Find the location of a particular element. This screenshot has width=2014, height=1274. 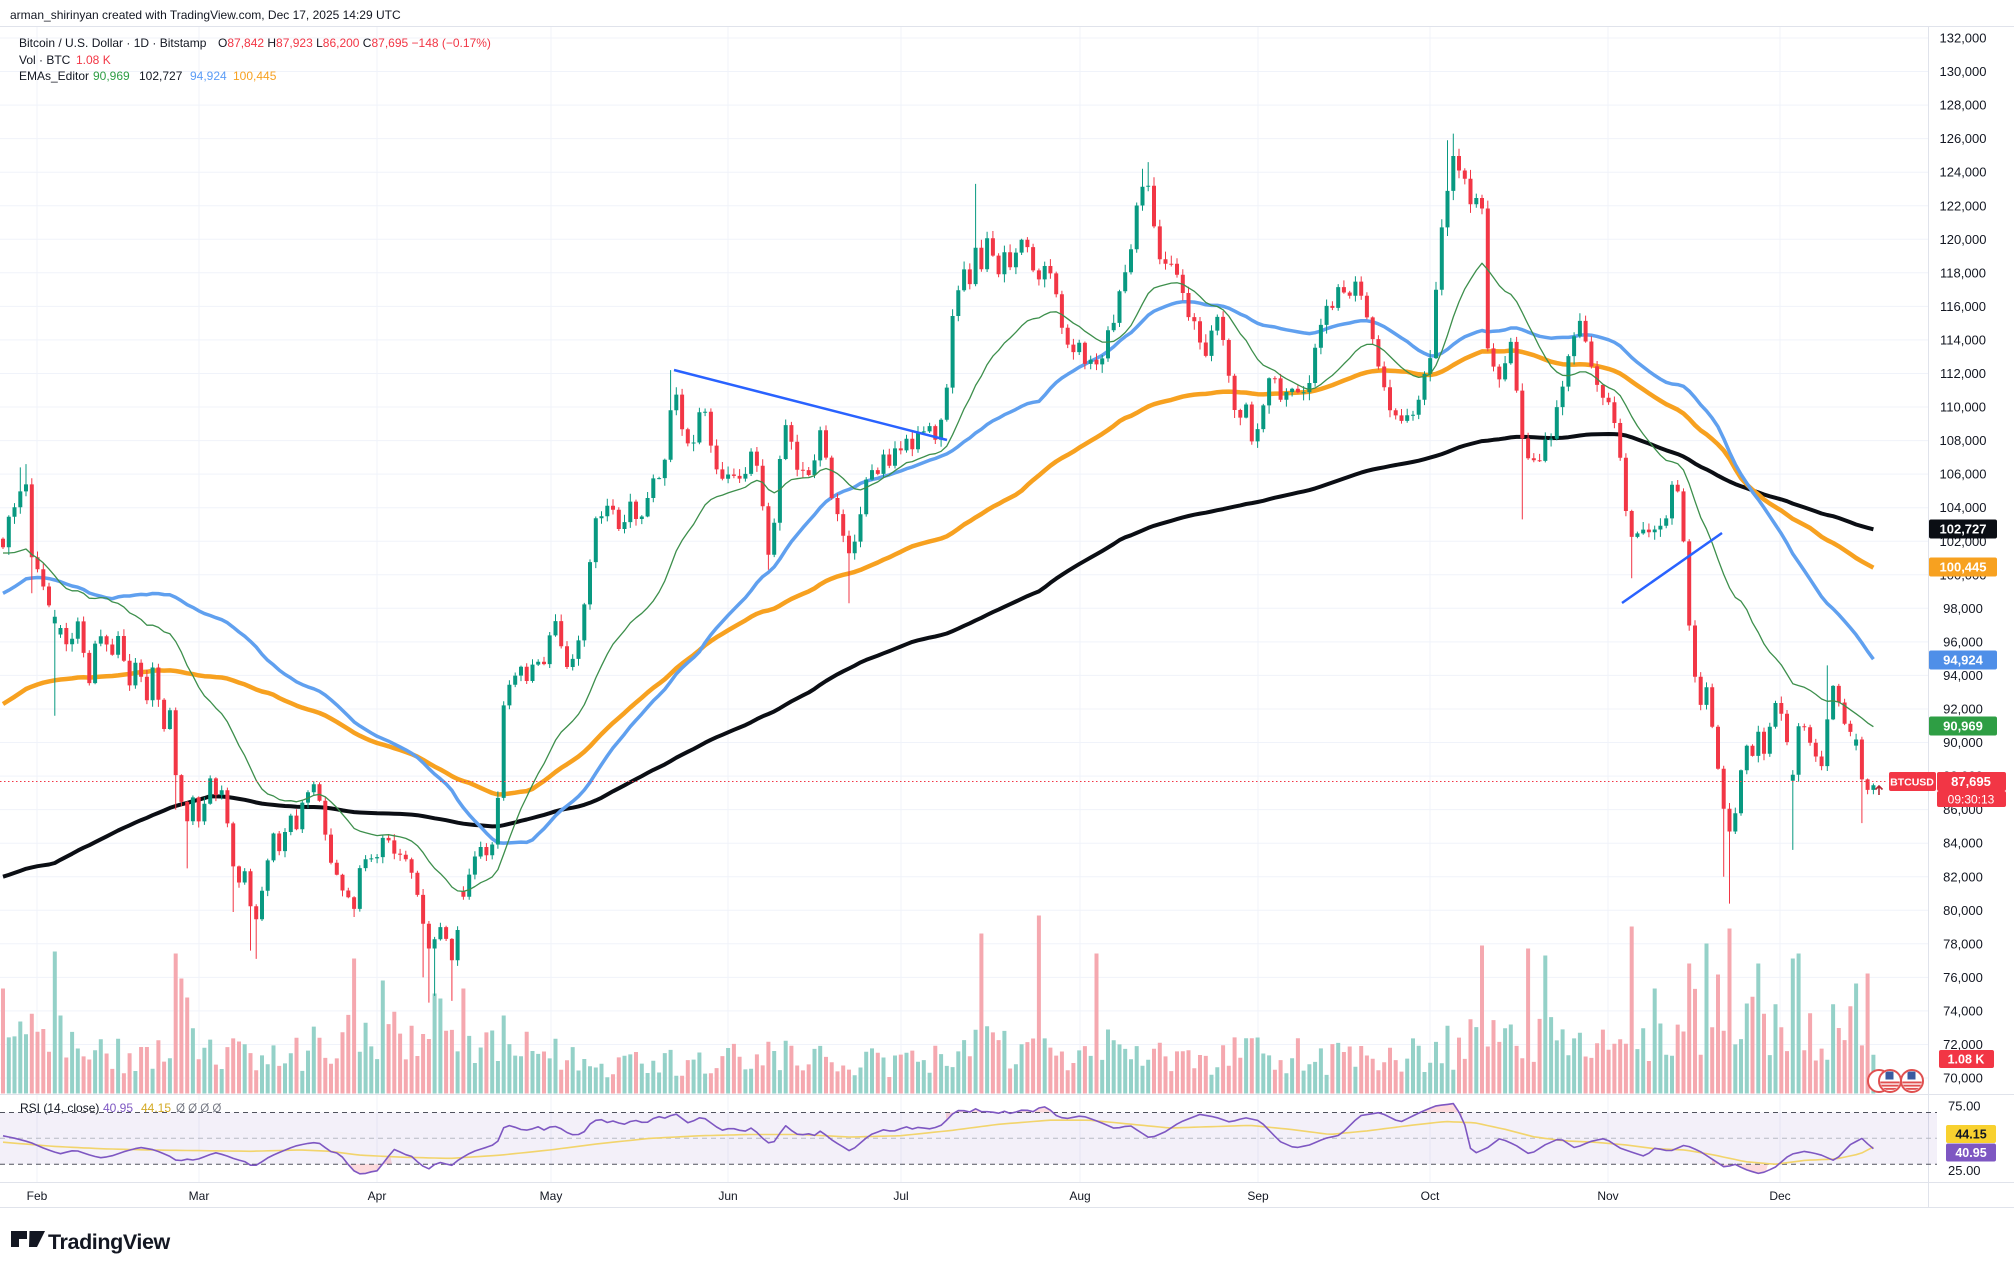

svg-text: 104,000 is located at coordinates (1963, 507).